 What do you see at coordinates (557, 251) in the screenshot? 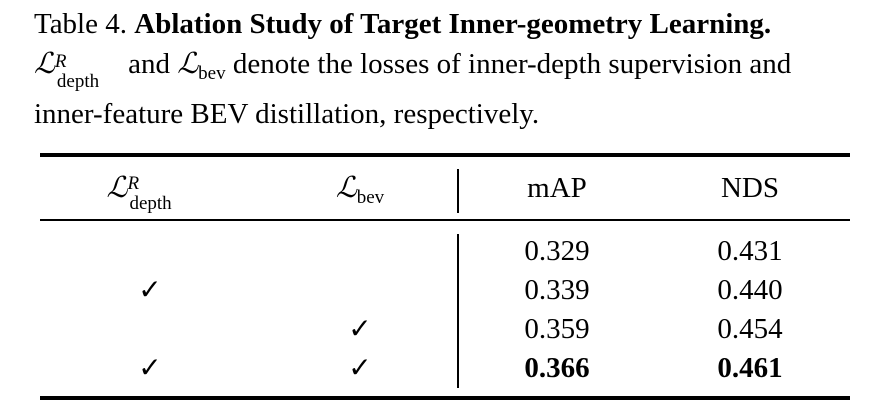
I see `row-1-map: 0.329` at bounding box center [557, 251].